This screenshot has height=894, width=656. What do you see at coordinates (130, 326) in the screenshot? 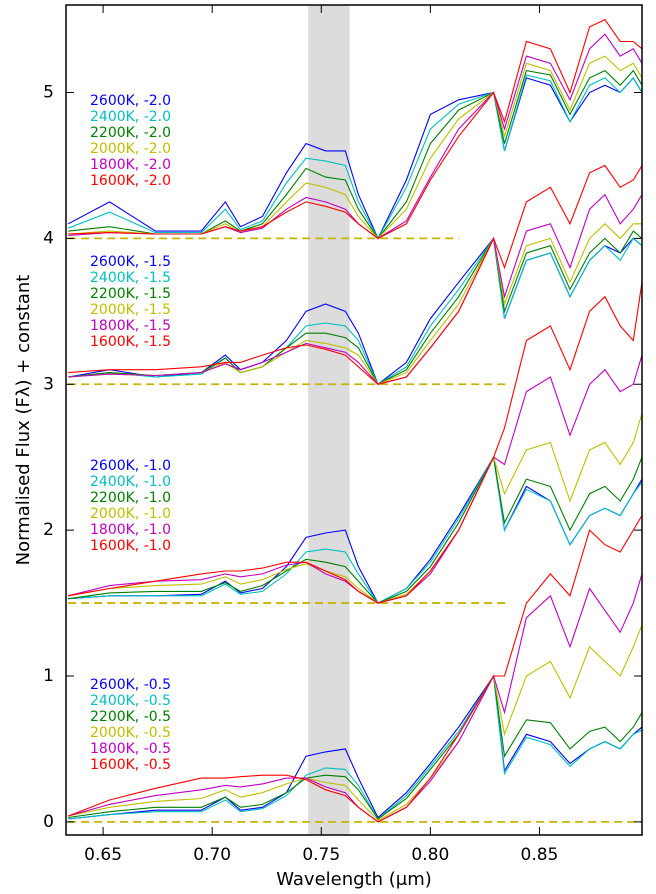
I see `legend-label: 1800K, -1.5` at bounding box center [130, 326].